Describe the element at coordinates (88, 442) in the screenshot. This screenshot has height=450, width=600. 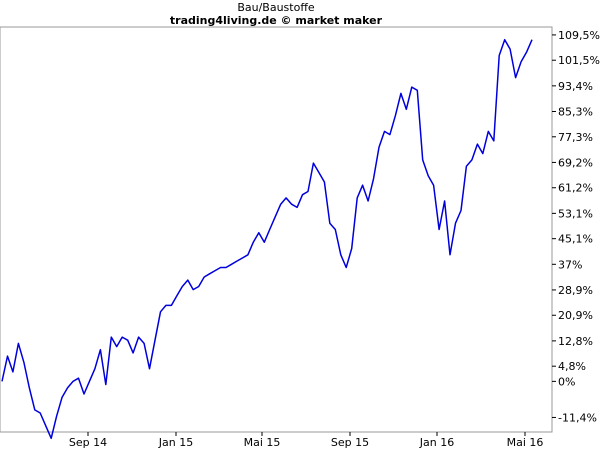
I see `x-tick-label: Sep 14` at that location.